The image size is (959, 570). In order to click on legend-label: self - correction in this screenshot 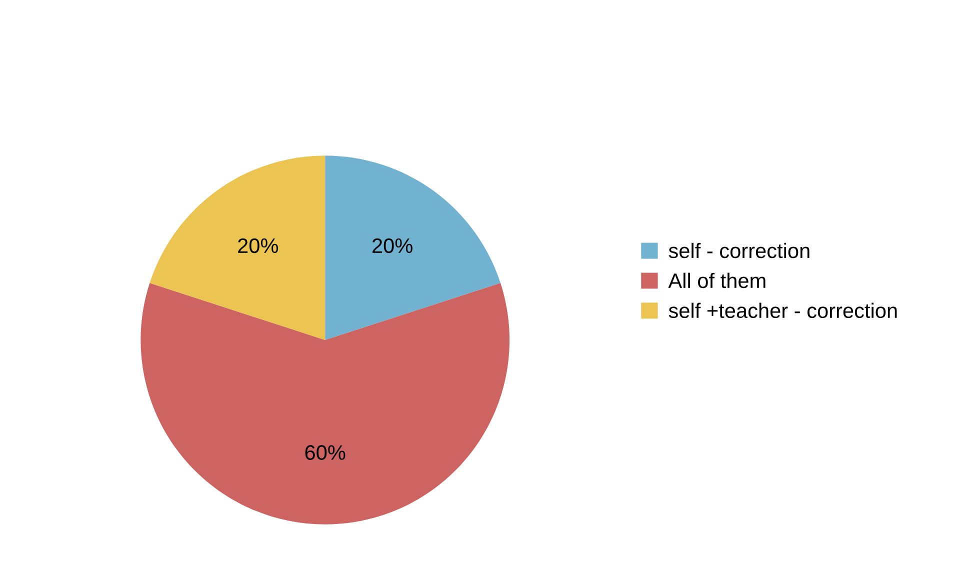, I will do `click(739, 250)`.